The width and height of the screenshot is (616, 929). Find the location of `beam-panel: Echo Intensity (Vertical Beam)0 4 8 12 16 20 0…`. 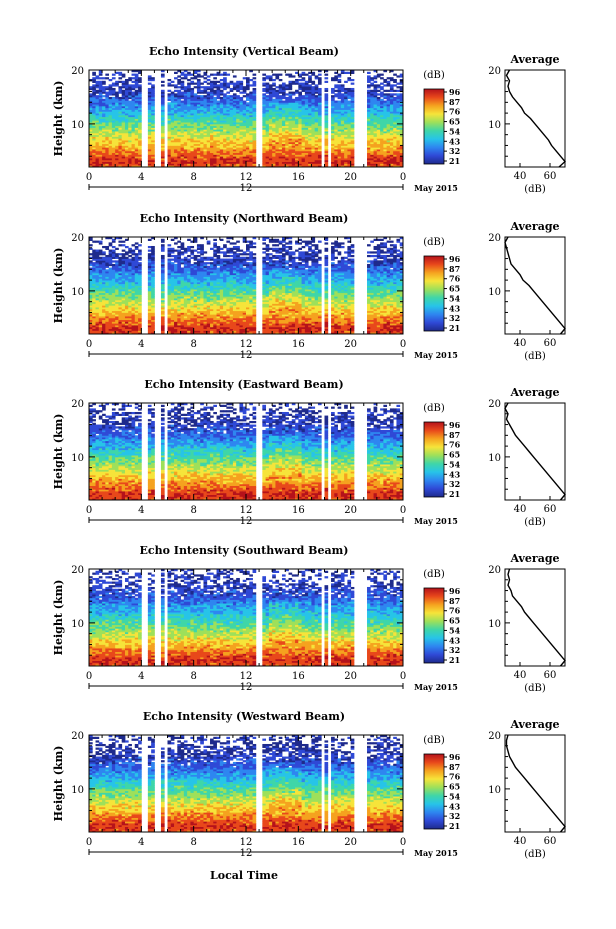

beam-panel: Echo Intensity (Vertical Beam)0 4 8 12 16 20 0… is located at coordinates (308, 120).